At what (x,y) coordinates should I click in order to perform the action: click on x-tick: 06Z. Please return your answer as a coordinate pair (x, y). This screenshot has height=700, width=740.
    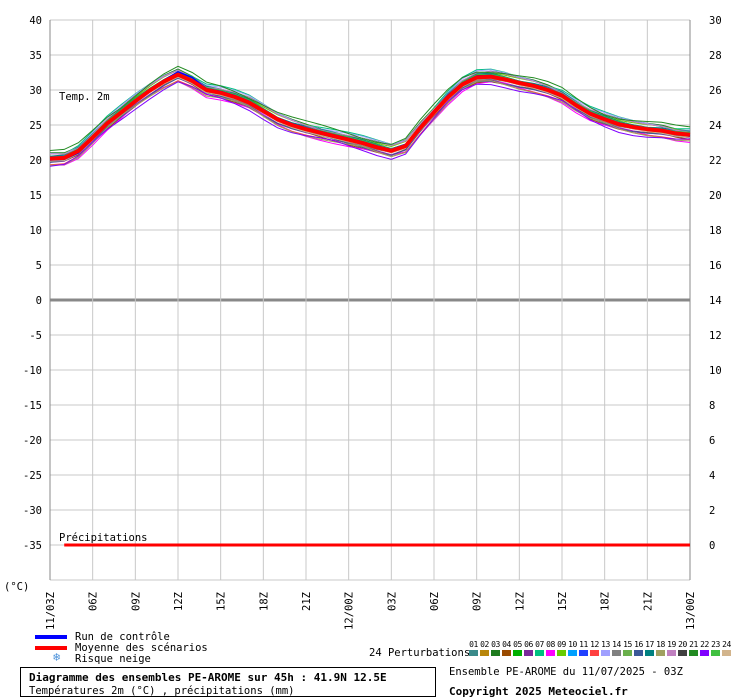
    Looking at the image, I should click on (435, 601).